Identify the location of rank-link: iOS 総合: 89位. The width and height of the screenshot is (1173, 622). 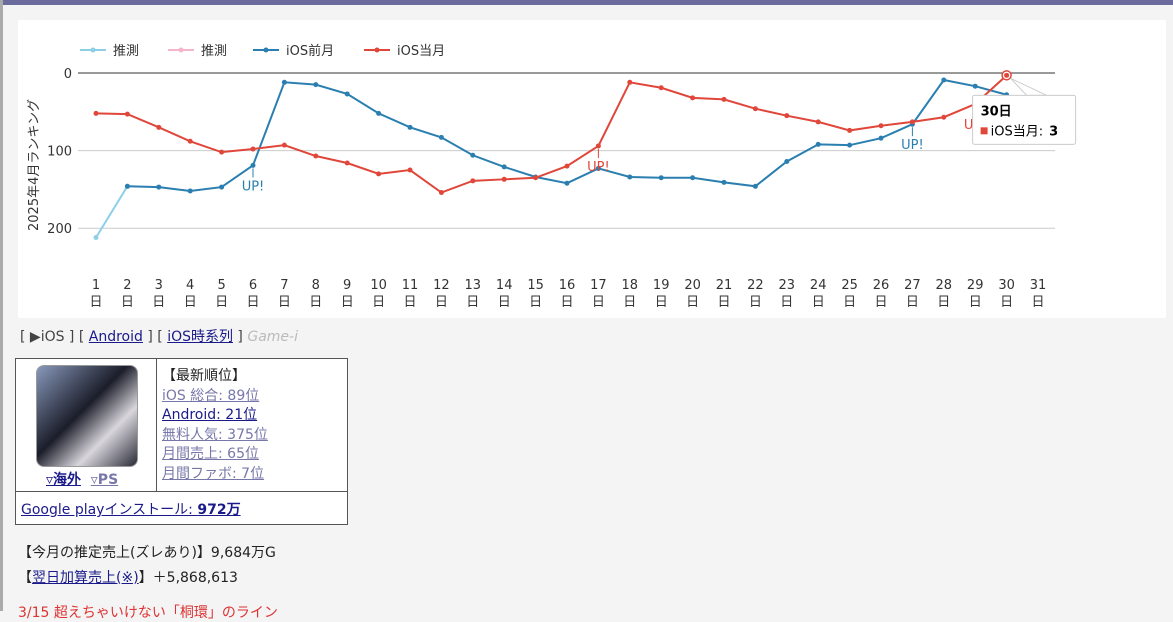
(211, 395).